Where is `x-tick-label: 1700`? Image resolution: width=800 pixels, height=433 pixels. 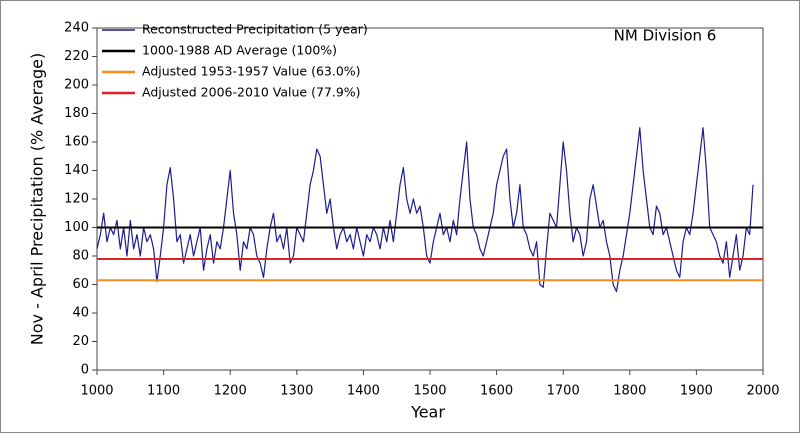
x-tick-label: 1700 is located at coordinates (563, 391).